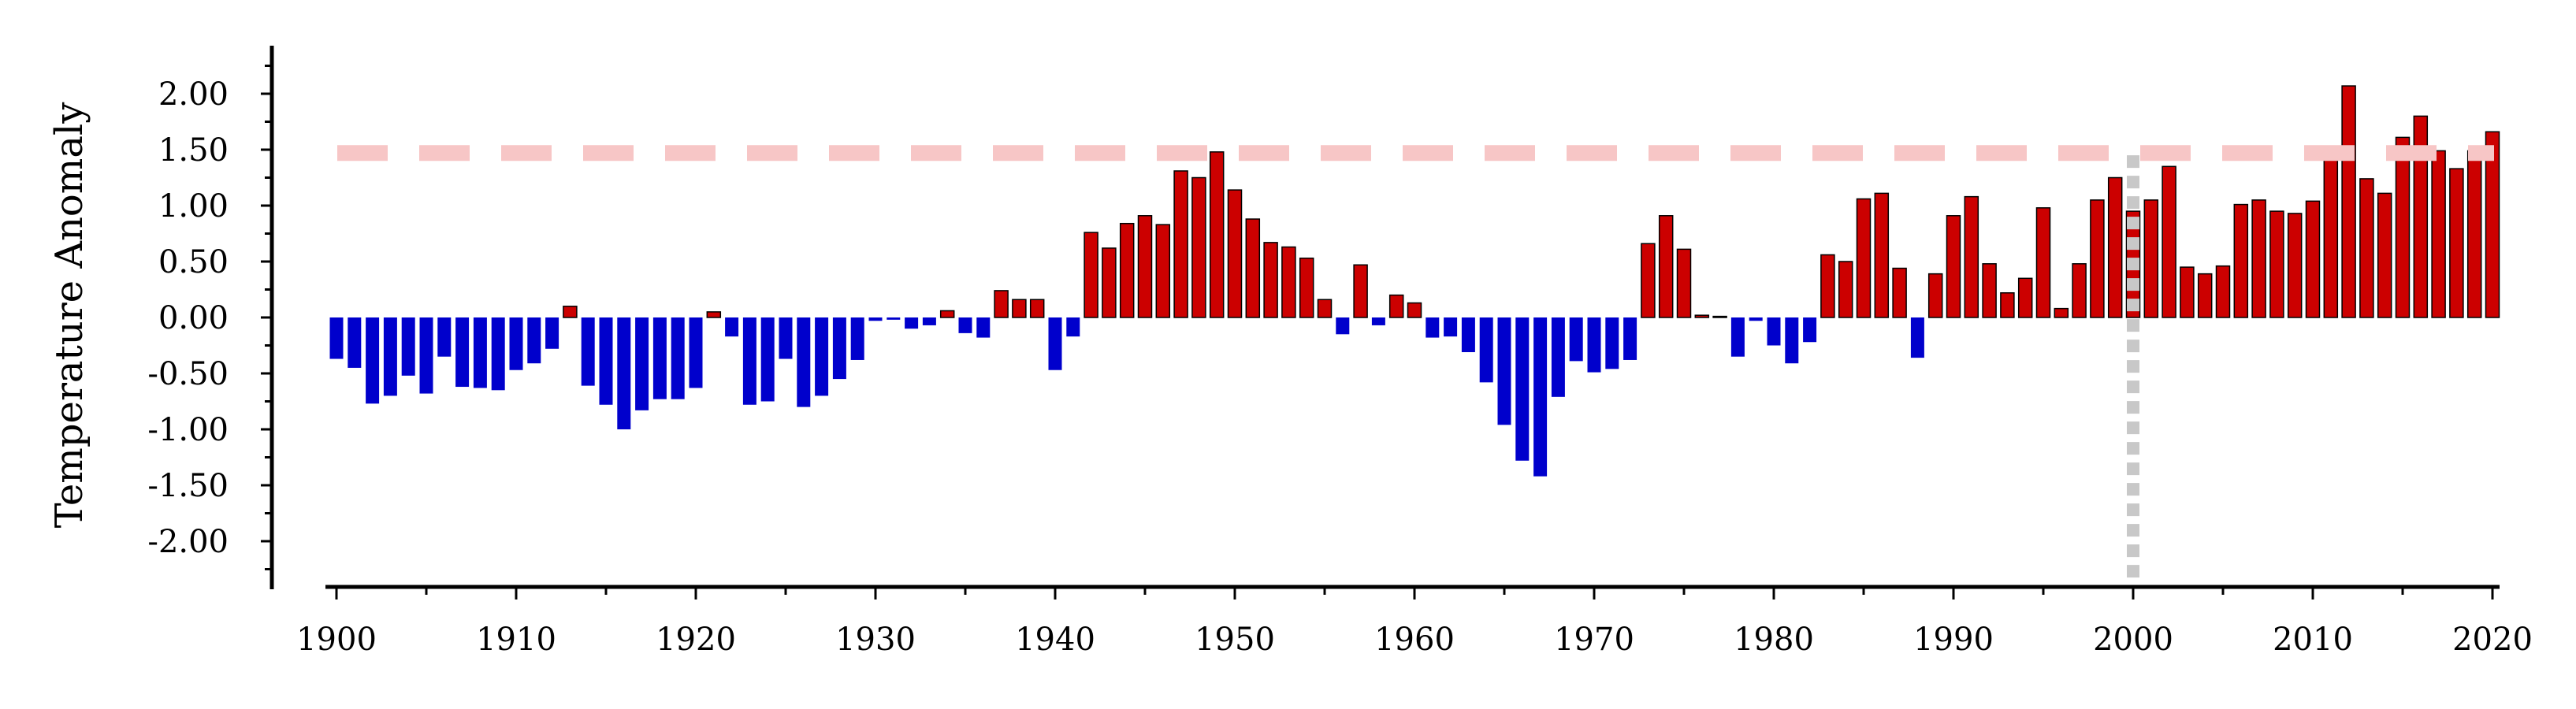  What do you see at coordinates (1630, 338) in the screenshot?
I see `bar-1972` at bounding box center [1630, 338].